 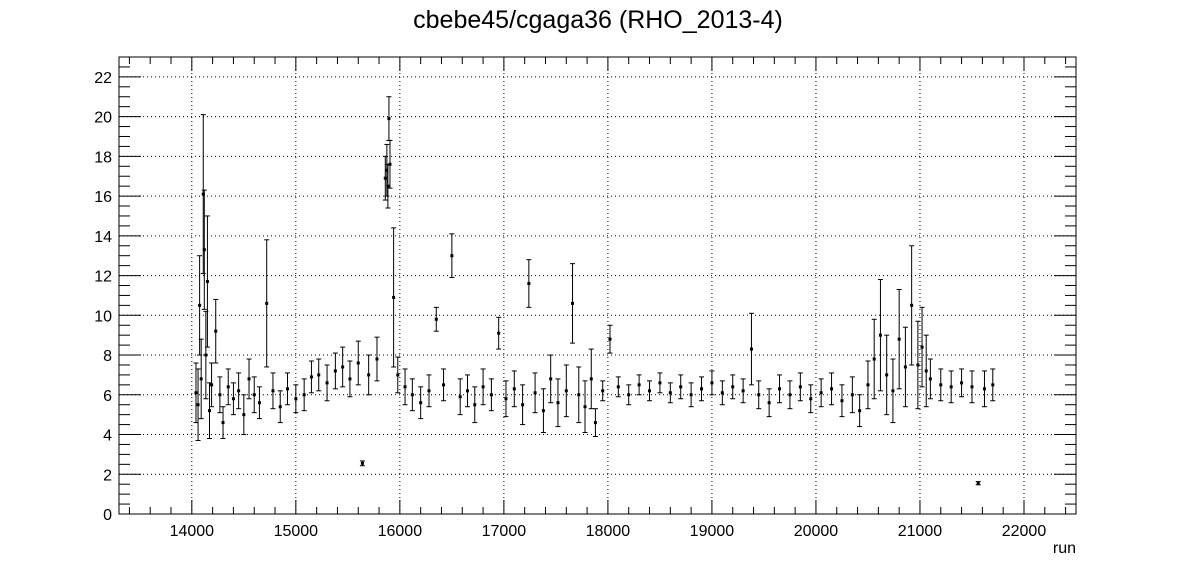 What do you see at coordinates (504, 531) in the screenshot?
I see `x-tick-label: 17000` at bounding box center [504, 531].